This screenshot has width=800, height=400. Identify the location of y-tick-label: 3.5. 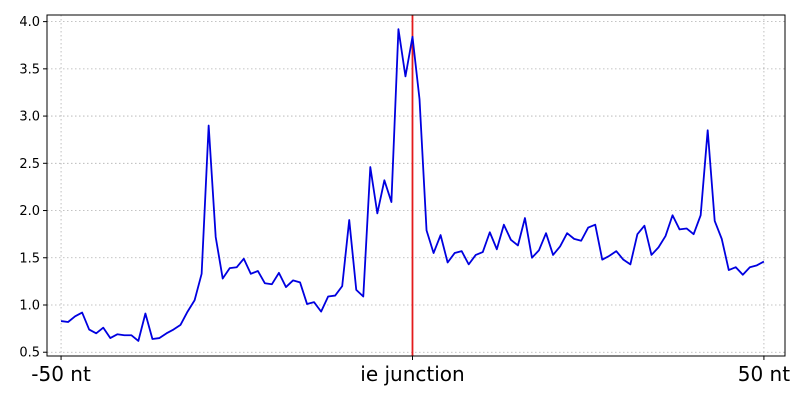
(29, 69).